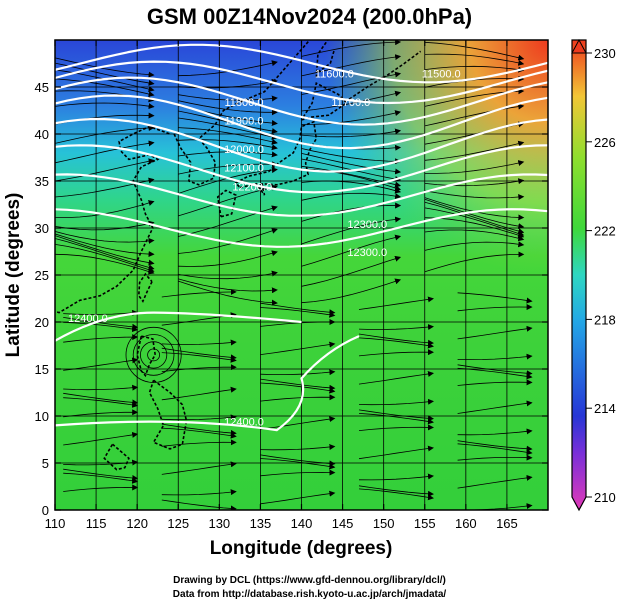 This screenshot has width=619, height=605. I want to click on vortex-streamline, so click(153, 355).